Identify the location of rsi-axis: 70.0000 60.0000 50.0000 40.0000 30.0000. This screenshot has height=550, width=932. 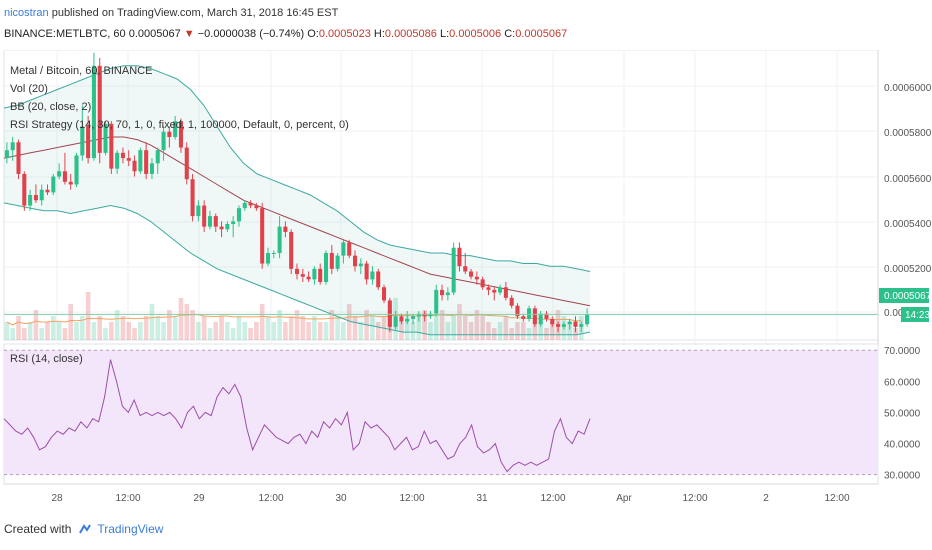
(902, 413).